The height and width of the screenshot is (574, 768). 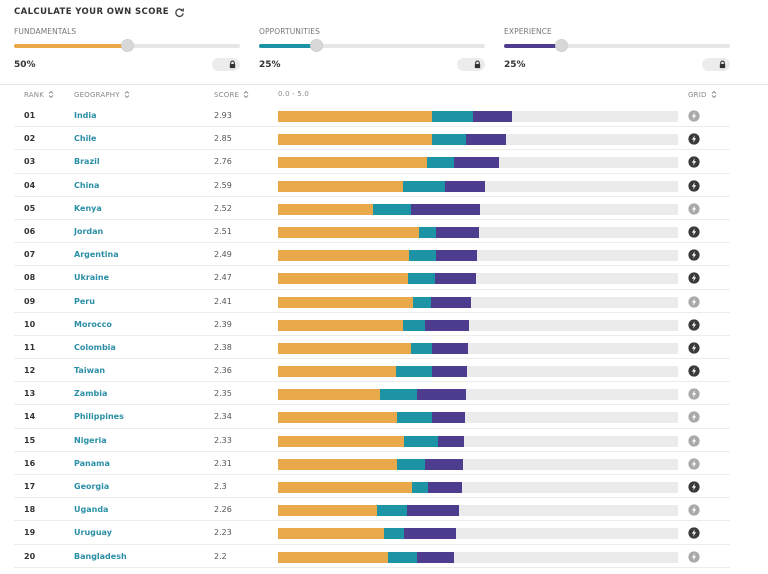 I want to click on table-row: 08 Ukraine 2.47, so click(x=372, y=278).